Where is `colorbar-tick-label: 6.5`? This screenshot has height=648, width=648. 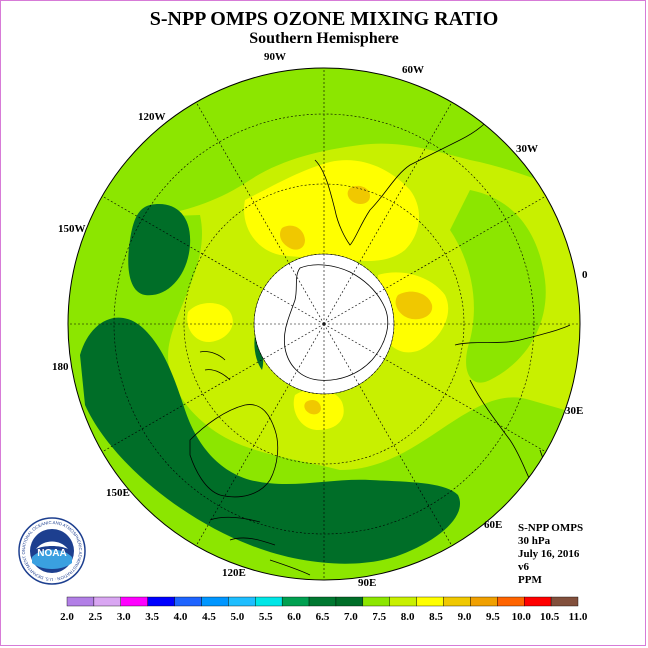
colorbar-tick-label: 6.5 is located at coordinates (323, 617).